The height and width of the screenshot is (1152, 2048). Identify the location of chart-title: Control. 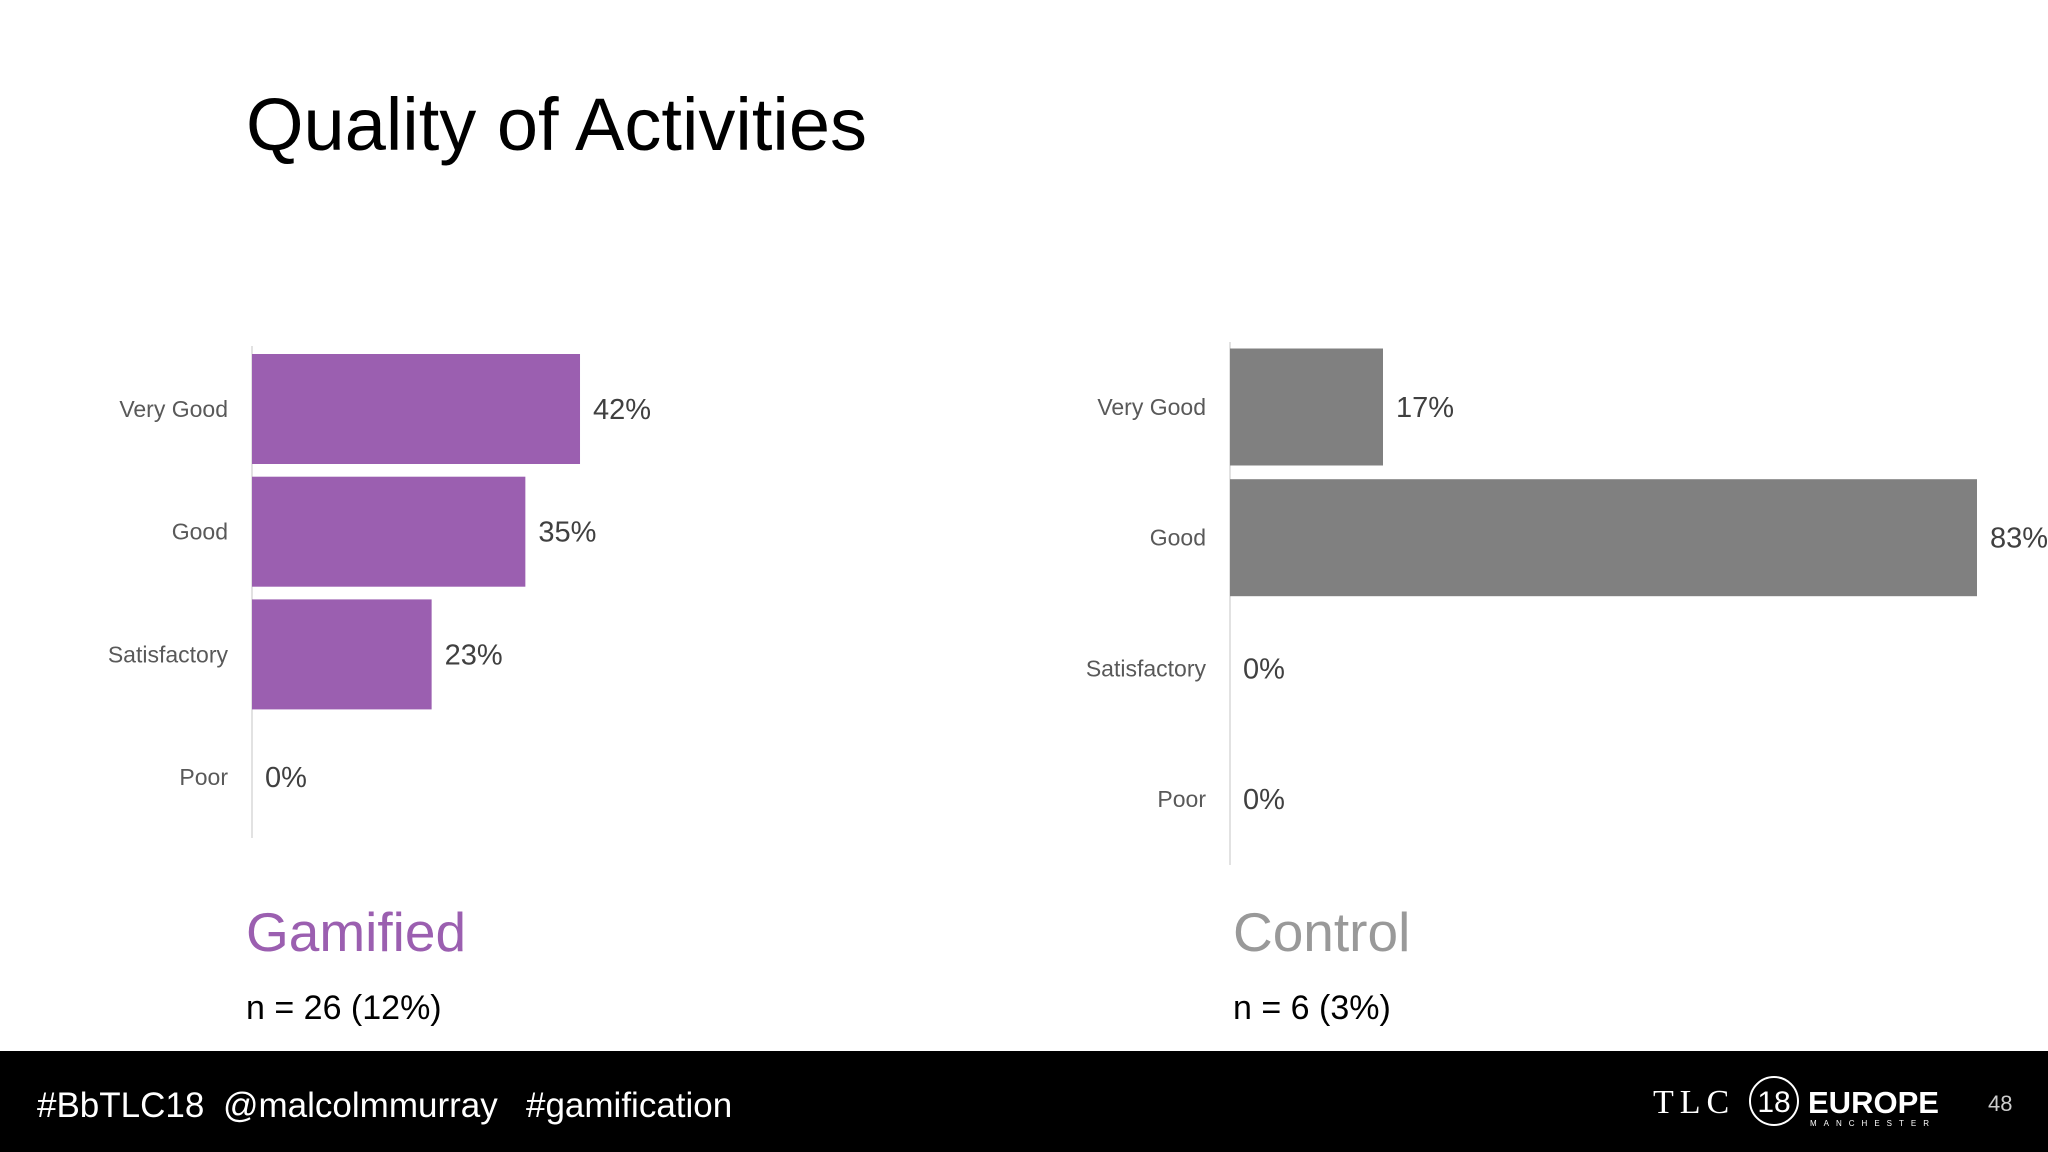
(1321, 932).